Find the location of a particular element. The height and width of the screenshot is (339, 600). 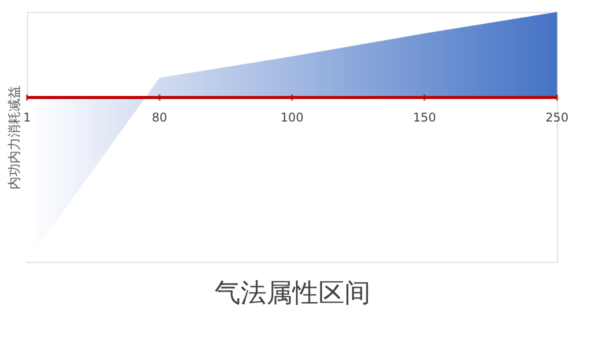

x-tick-label: 100 is located at coordinates (292, 117).